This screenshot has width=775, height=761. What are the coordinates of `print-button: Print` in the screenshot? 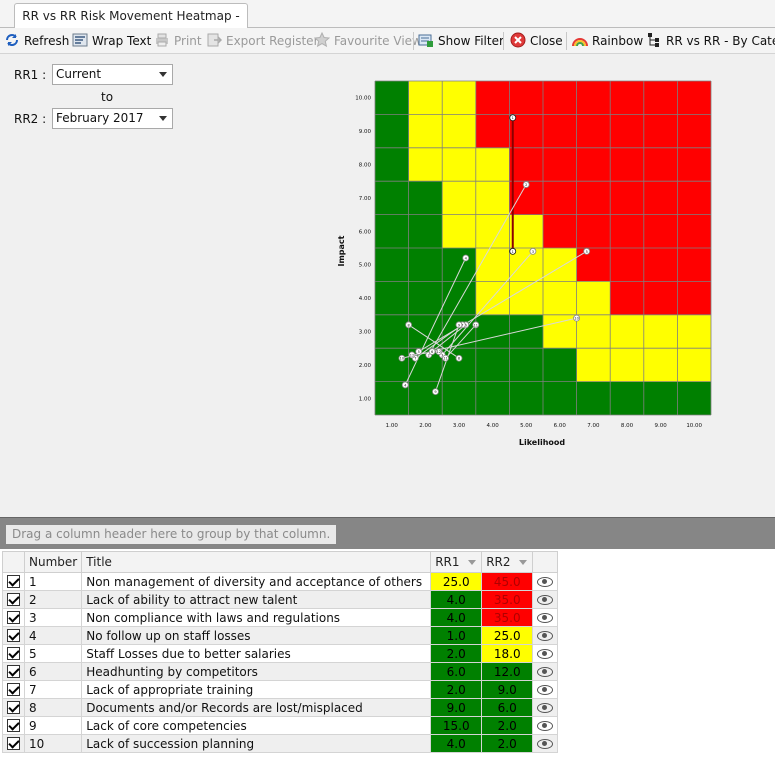 It's located at (178, 41).